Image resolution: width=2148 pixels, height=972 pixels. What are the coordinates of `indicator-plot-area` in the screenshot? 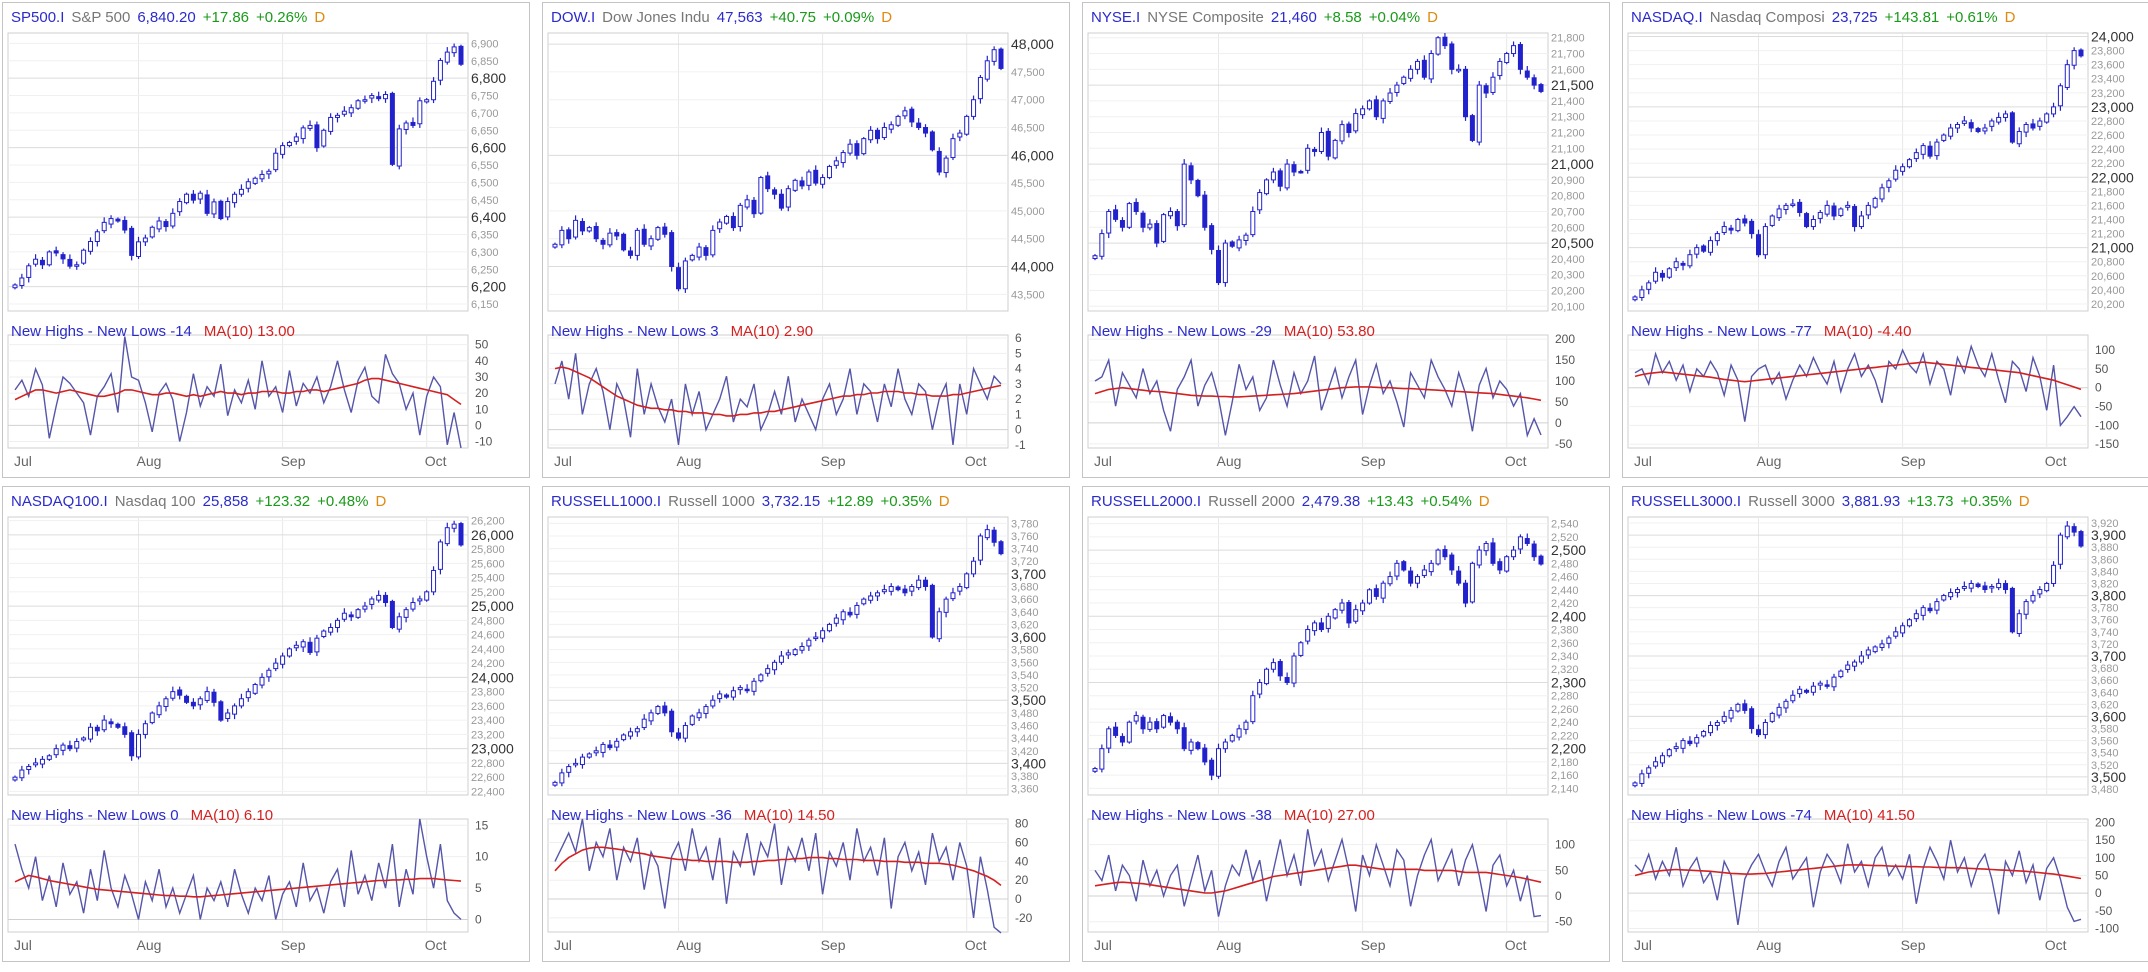 It's located at (1858, 391).